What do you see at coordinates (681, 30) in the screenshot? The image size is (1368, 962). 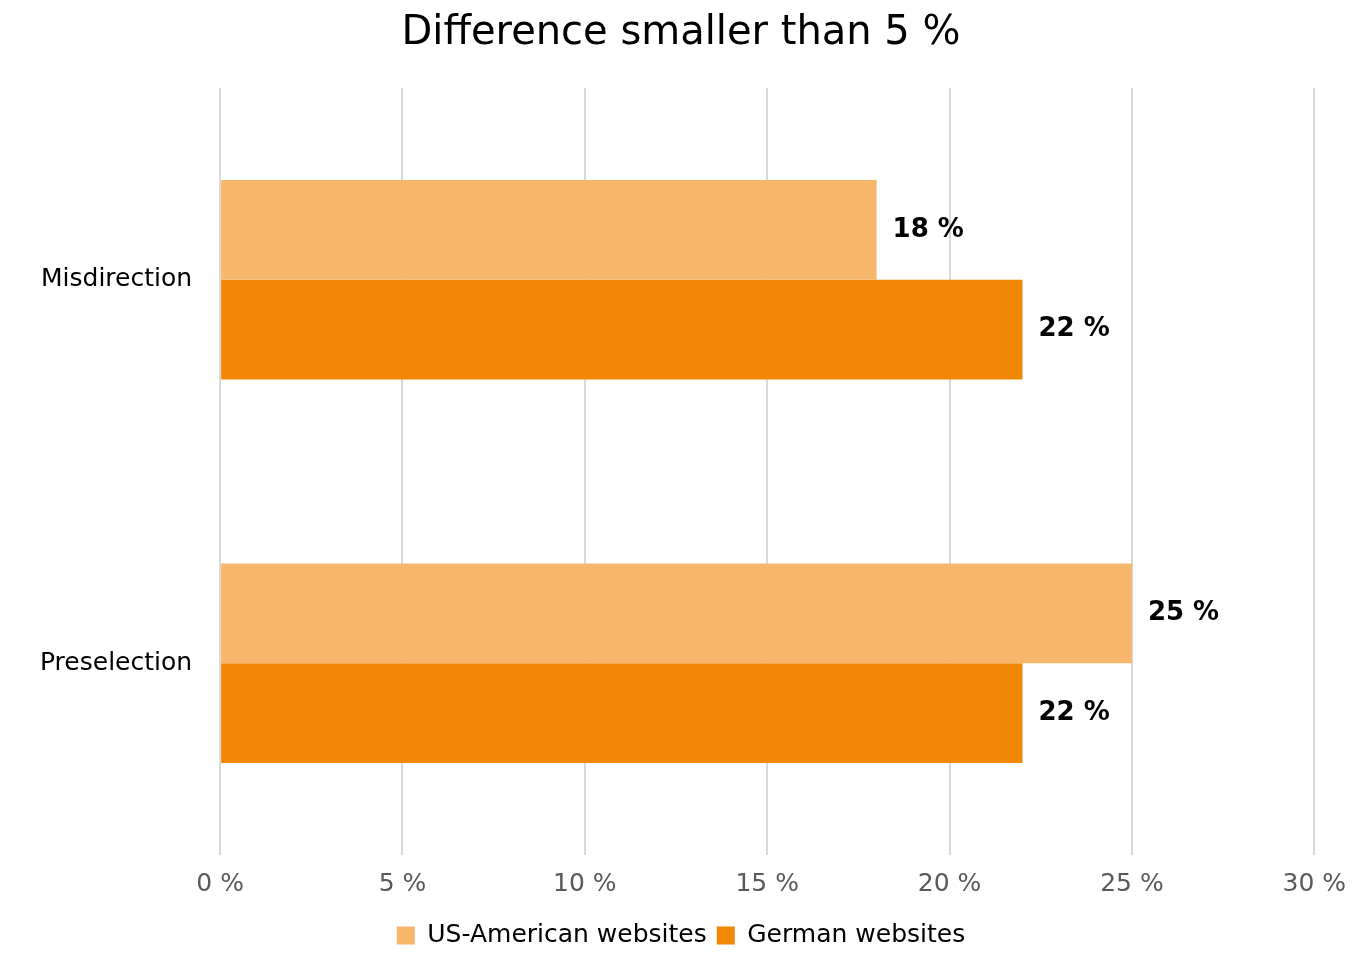 I see `chart-title: Difference smaller than 5 %` at bounding box center [681, 30].